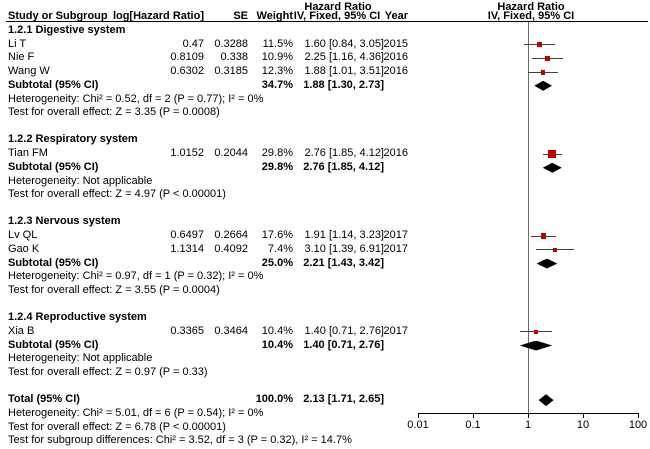  What do you see at coordinates (638, 425) in the screenshot?
I see `x-tick-label: 100` at bounding box center [638, 425].